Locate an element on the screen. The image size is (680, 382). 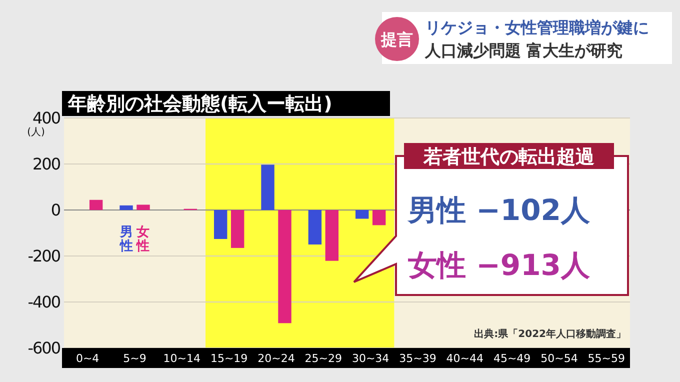
annotation: 若者世代の転出超過 is located at coordinates (509, 157).